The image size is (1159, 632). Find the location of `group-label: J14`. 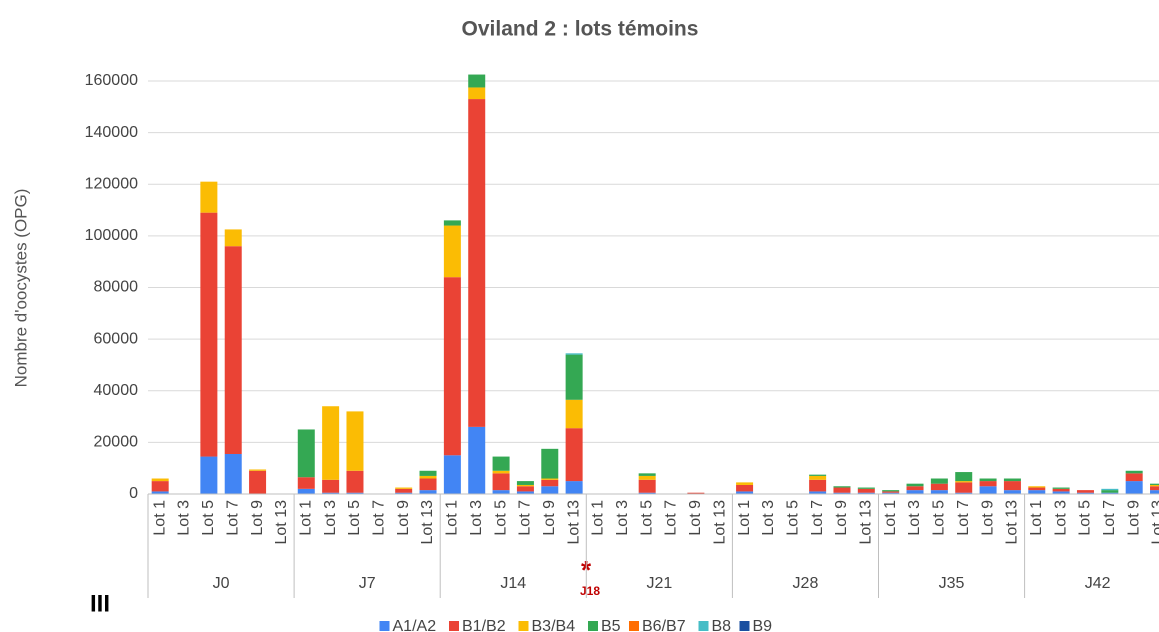

group-label: J14 is located at coordinates (513, 583).